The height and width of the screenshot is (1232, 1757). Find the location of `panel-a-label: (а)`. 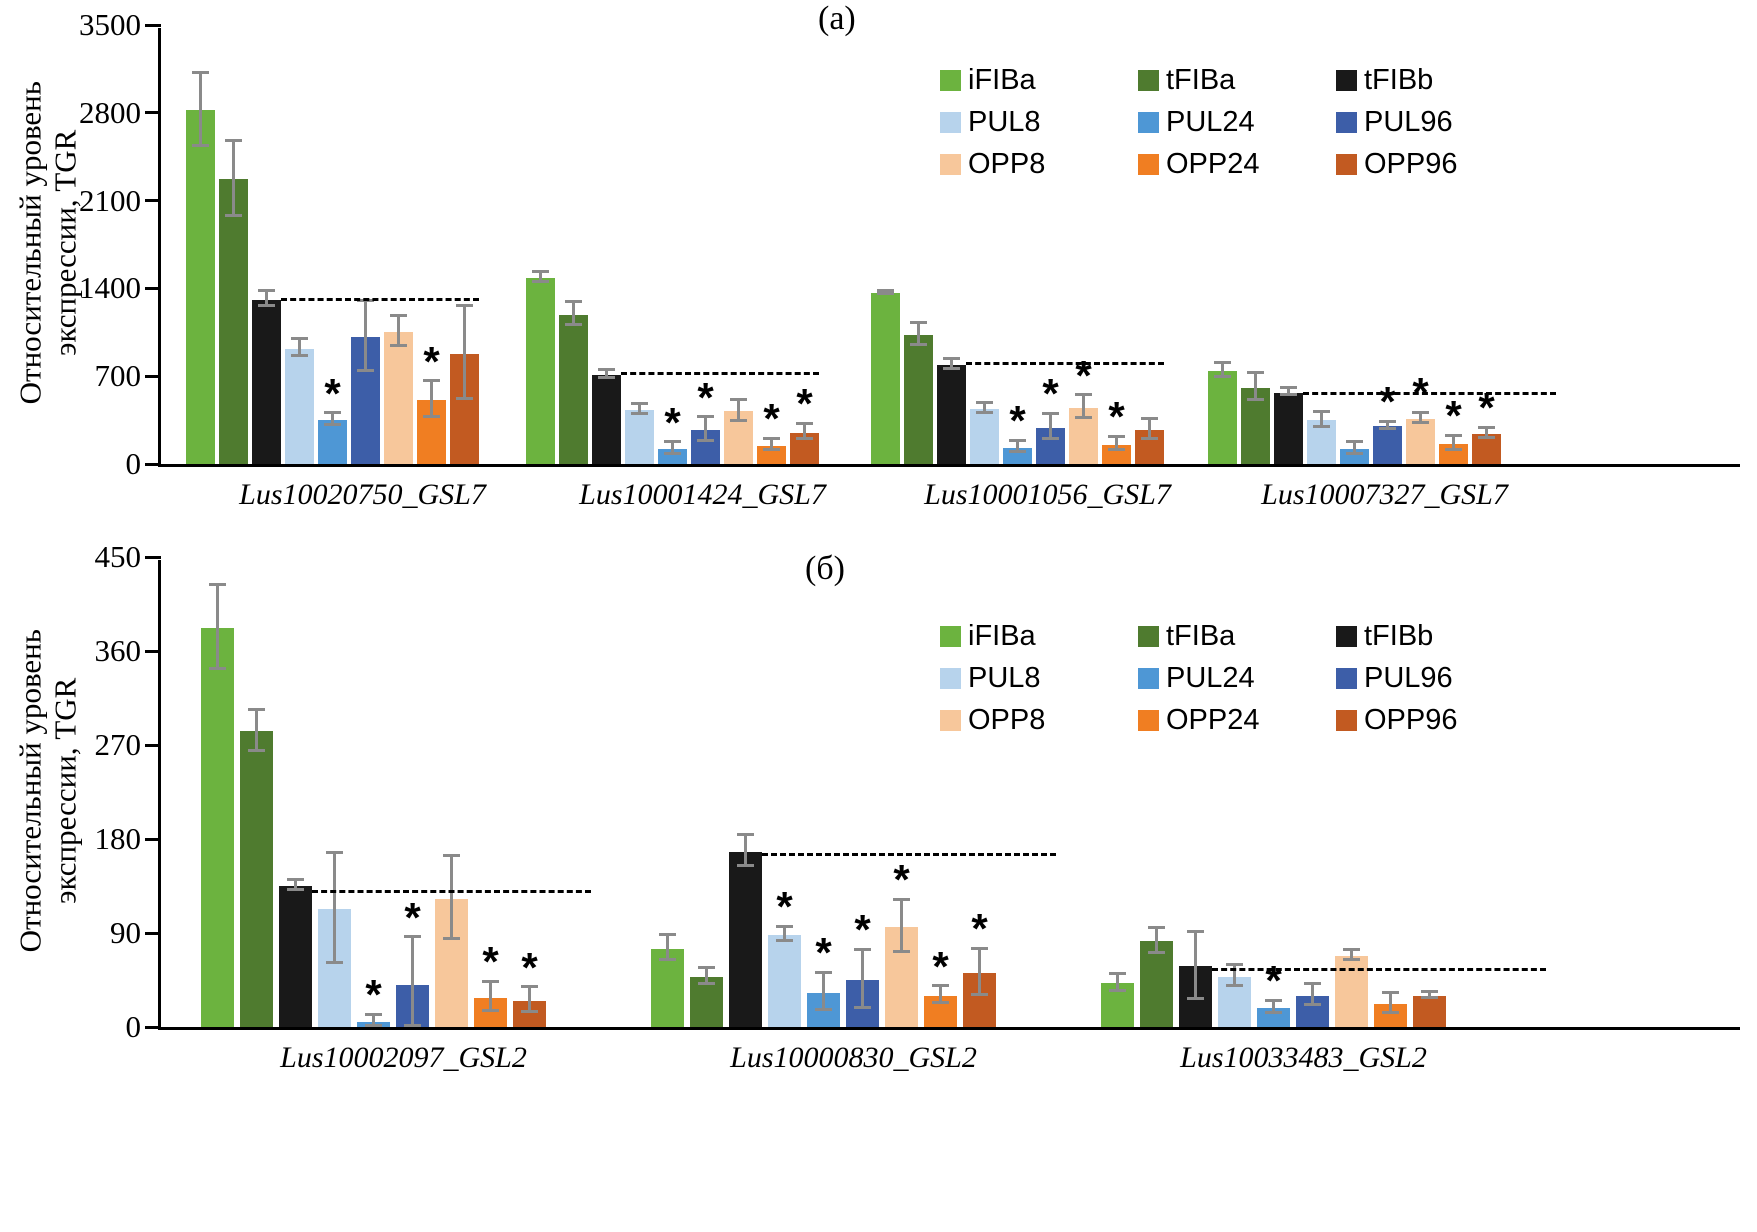

panel-a-label: (а) is located at coordinates (837, 18).